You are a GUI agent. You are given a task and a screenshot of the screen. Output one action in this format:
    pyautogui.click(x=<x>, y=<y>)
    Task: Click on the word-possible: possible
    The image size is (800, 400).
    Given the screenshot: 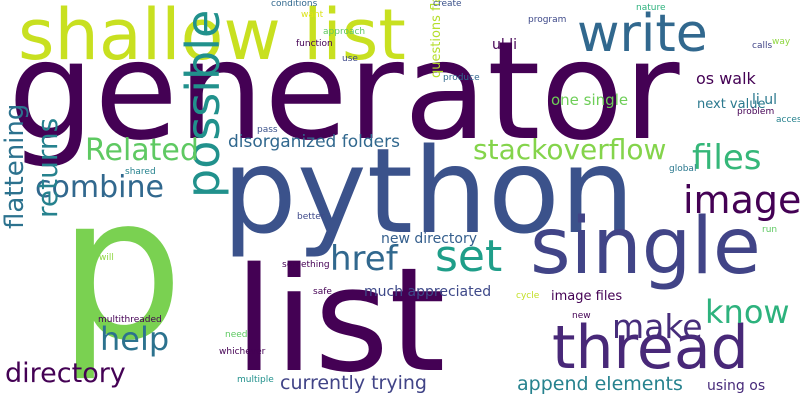 What is the action you would take?
    pyautogui.click(x=203, y=103)
    